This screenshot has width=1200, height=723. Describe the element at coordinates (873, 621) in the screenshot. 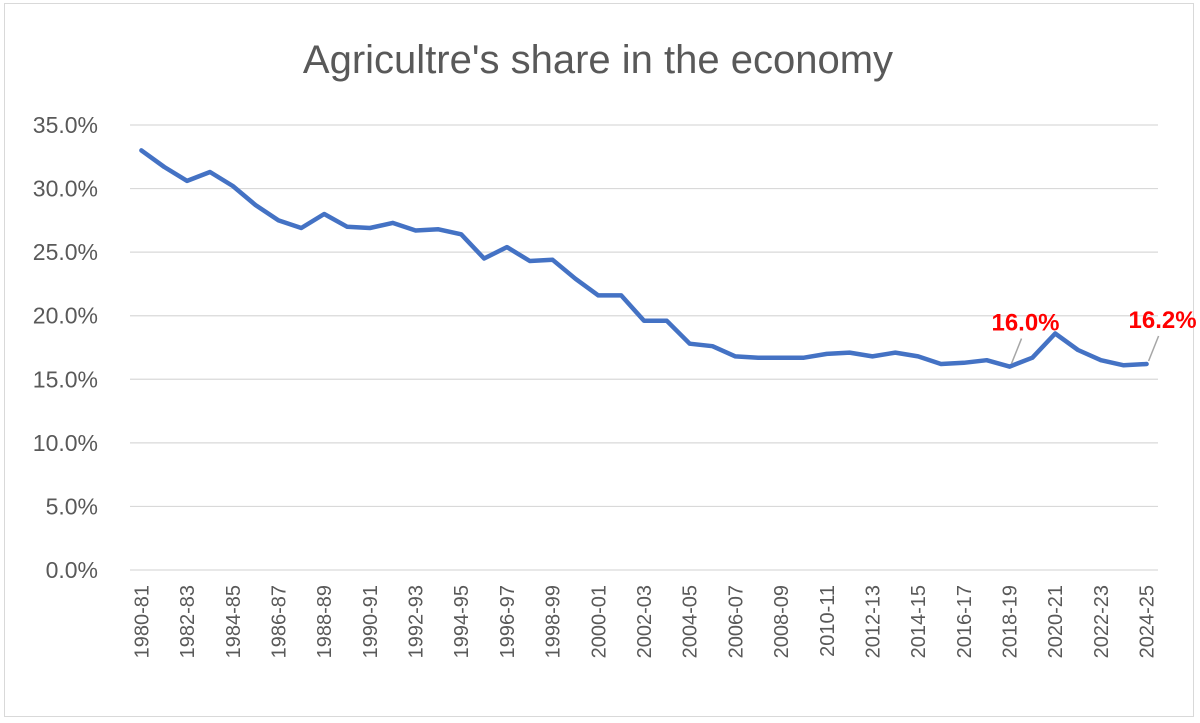

I see `x-tick-label: 2012-13` at that location.